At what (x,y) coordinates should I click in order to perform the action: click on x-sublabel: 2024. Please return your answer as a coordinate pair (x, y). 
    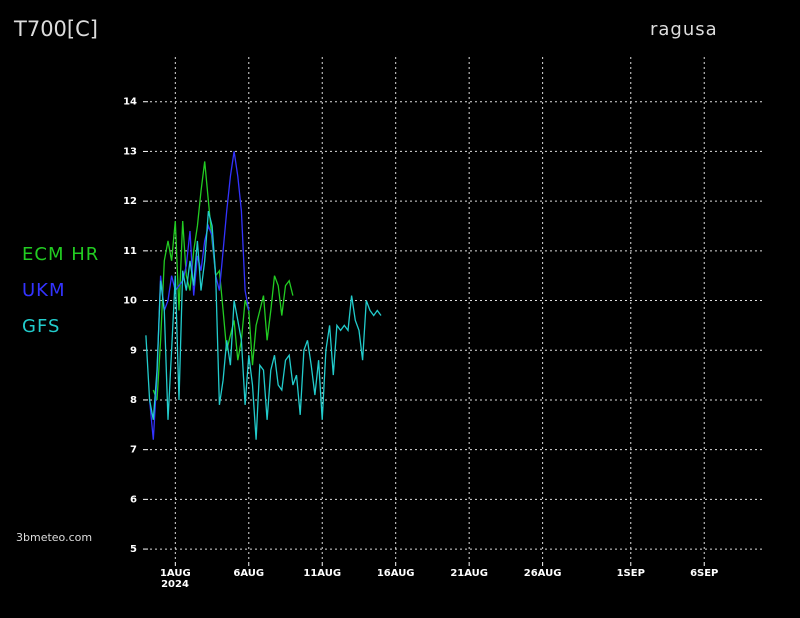
    Looking at the image, I should click on (175, 584).